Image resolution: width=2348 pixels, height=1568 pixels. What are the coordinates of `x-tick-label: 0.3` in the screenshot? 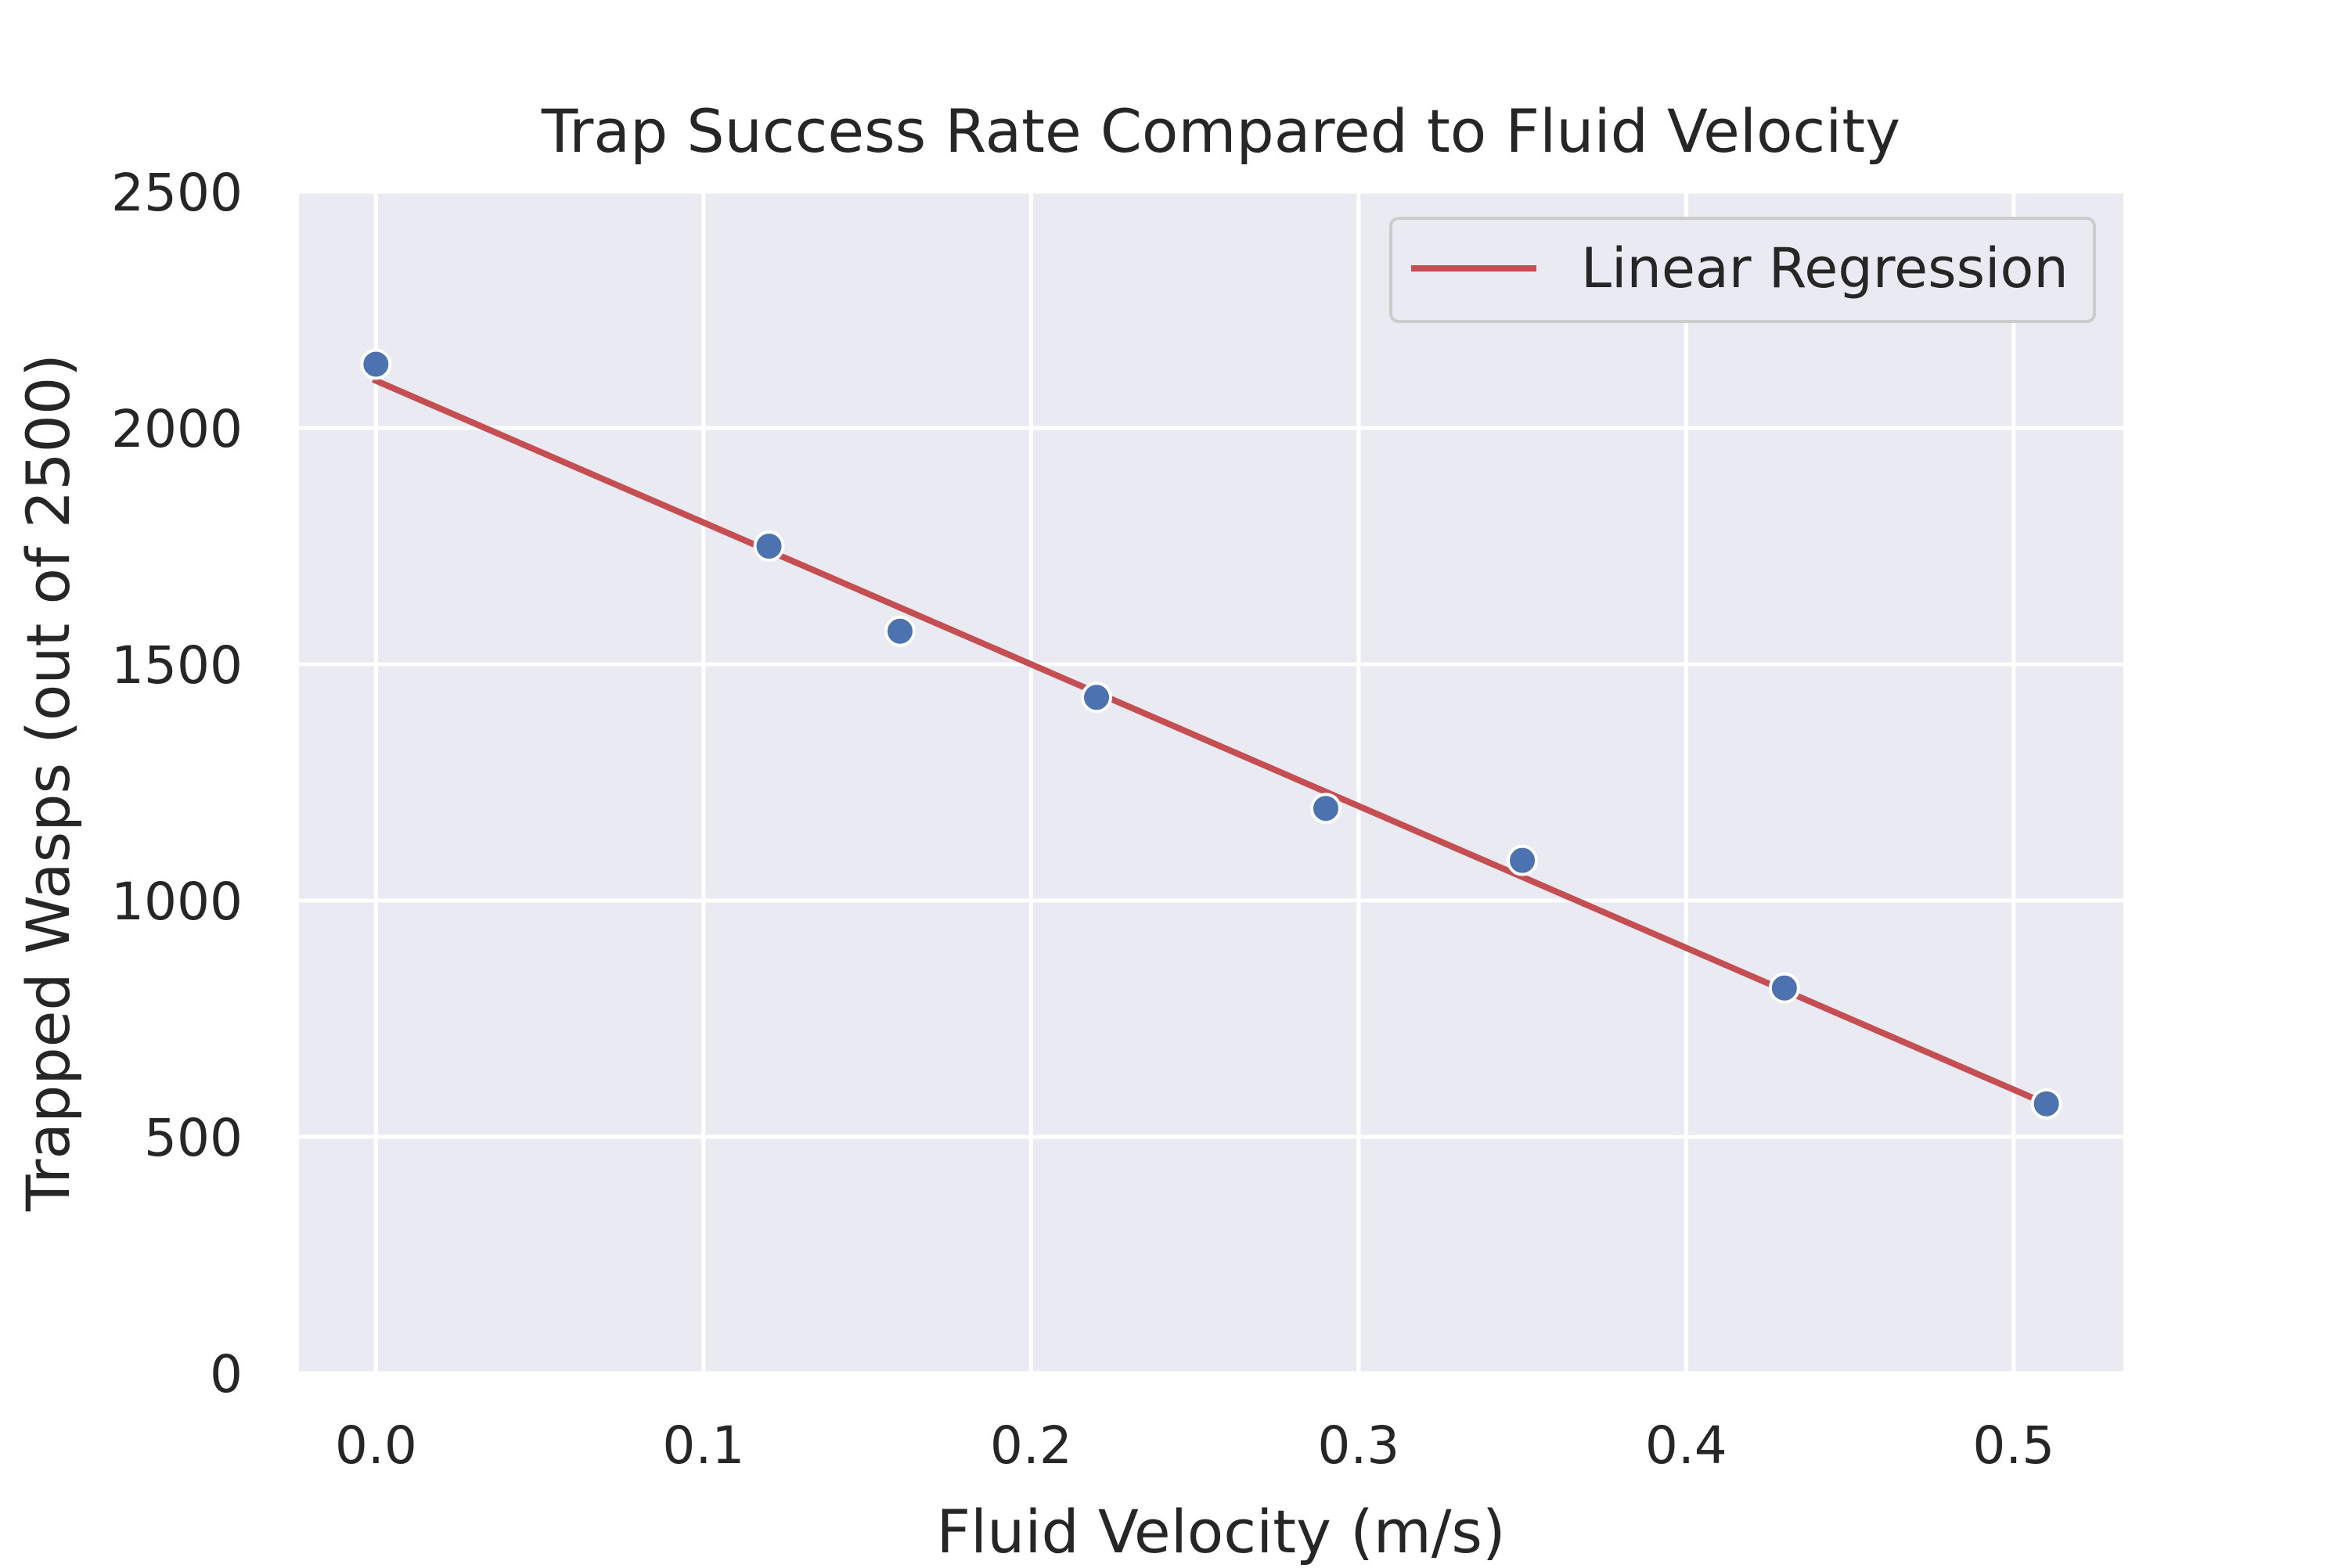 It's located at (1358, 1445).